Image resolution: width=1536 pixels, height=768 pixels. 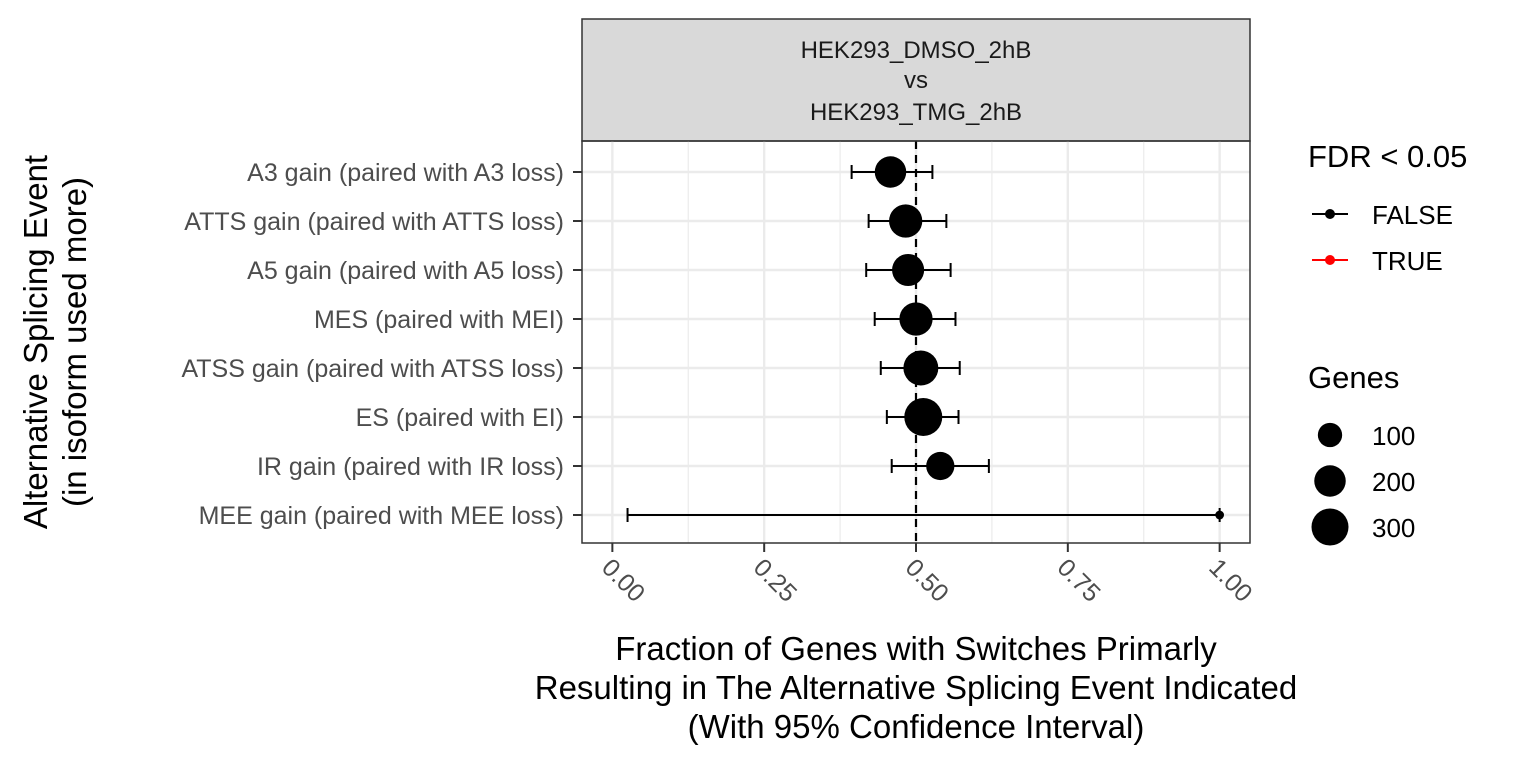 I want to click on y-tick-label: ATTS gain (paired with ATTS loss), so click(x=374, y=222).